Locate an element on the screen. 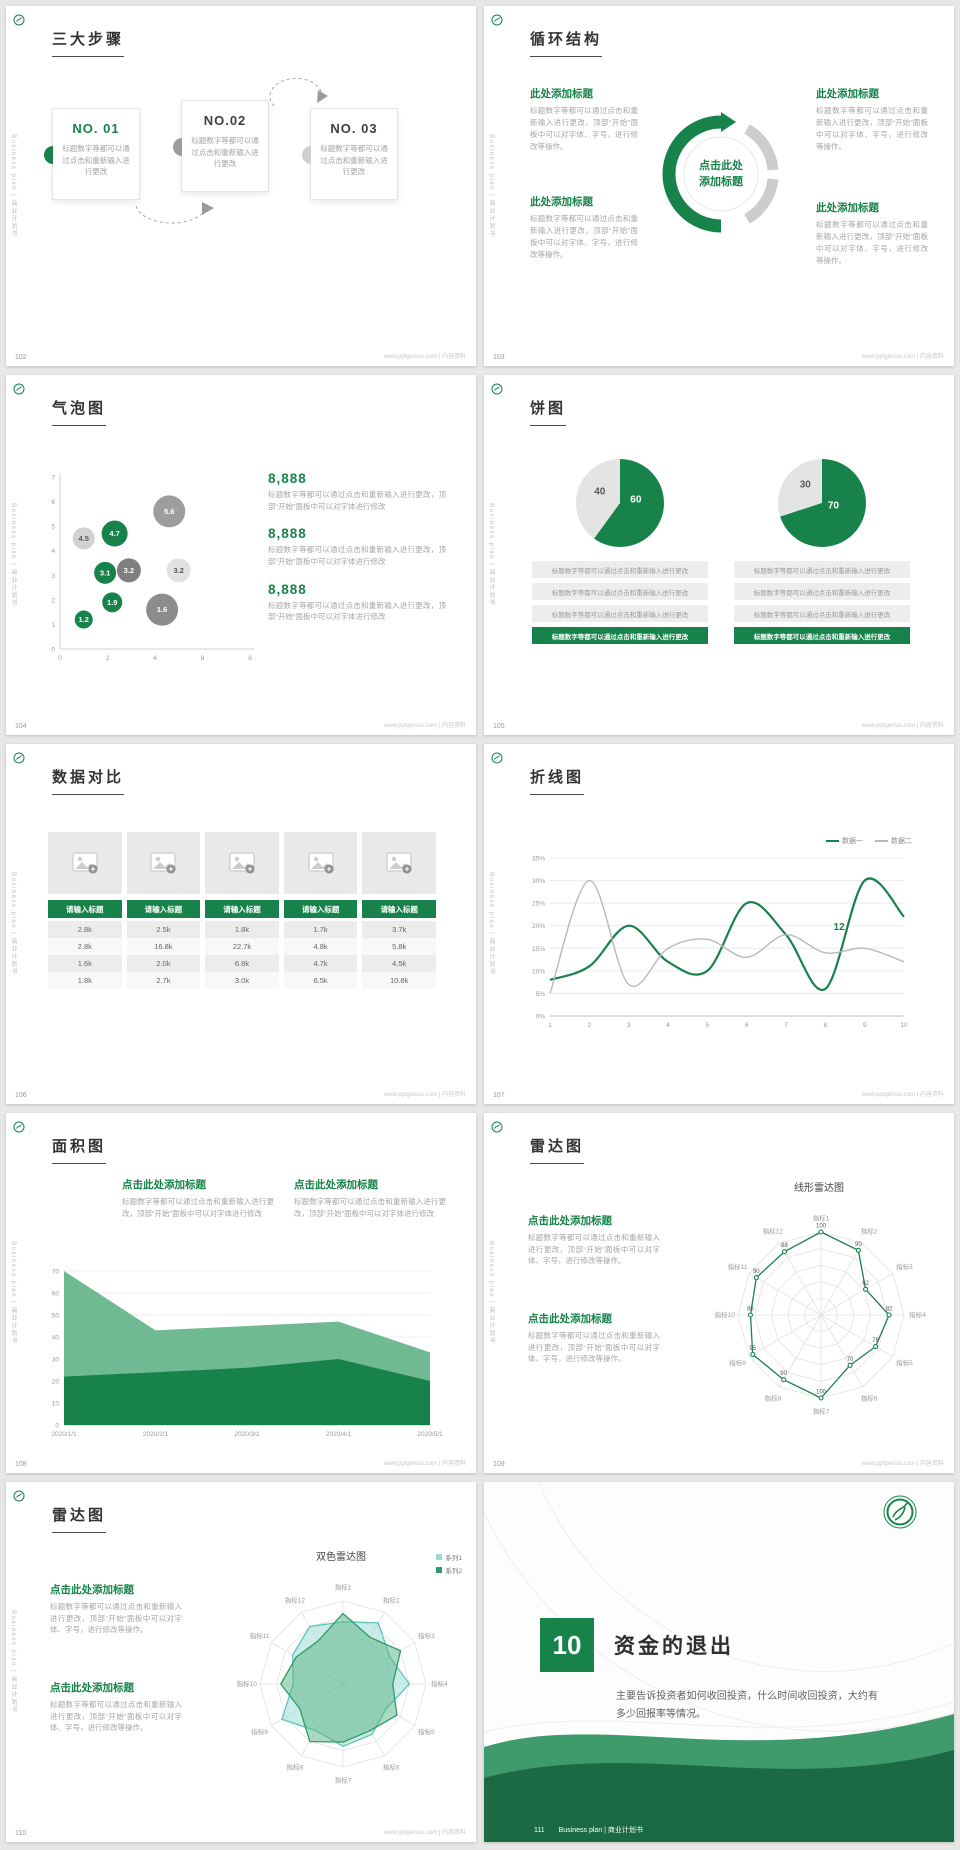  slide-title: 折线图 is located at coordinates (557, 780).